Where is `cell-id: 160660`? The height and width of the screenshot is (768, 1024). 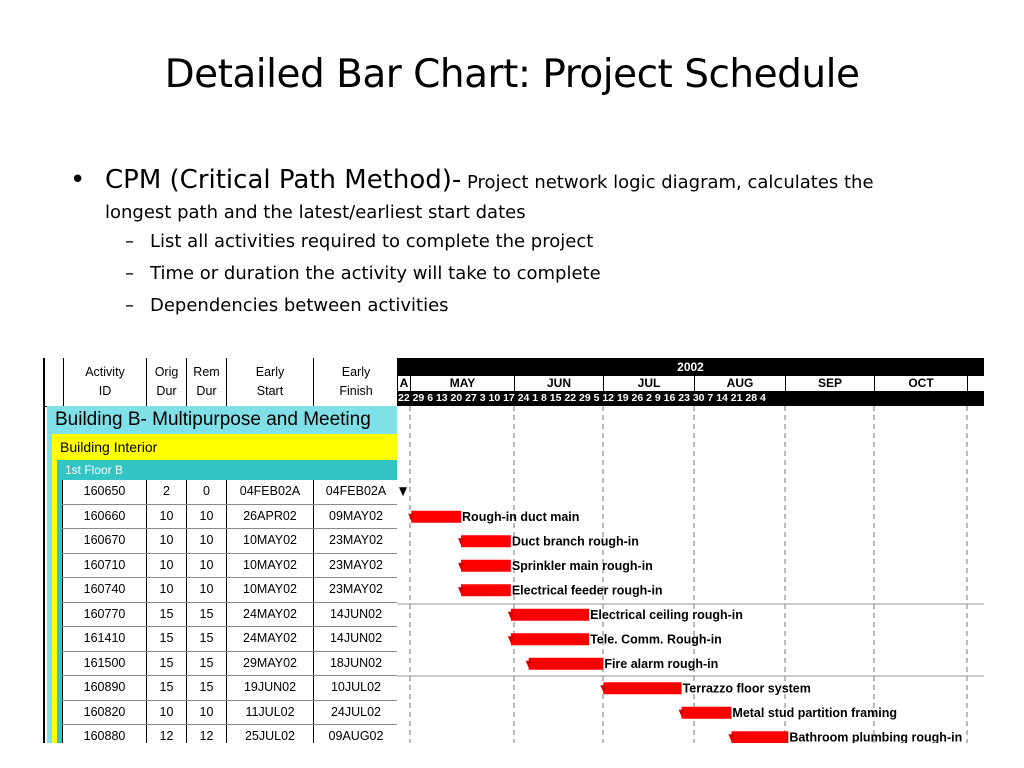
cell-id: 160660 is located at coordinates (104, 516).